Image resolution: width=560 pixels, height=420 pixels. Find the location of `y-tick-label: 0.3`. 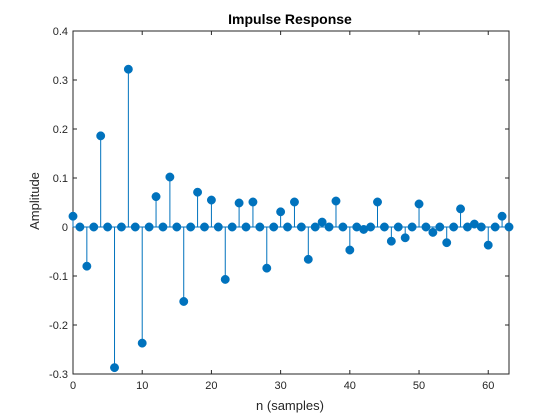

y-tick-label: 0.3 is located at coordinates (60, 81).